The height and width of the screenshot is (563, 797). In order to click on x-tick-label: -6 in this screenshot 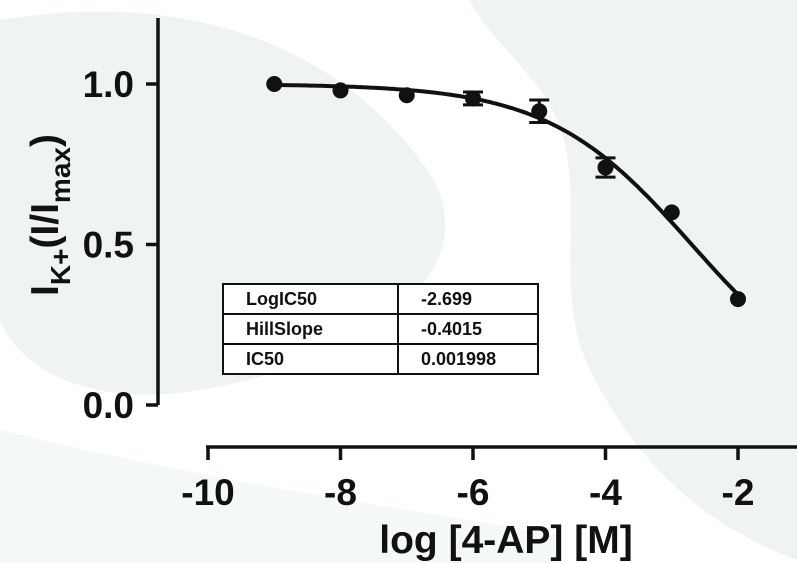, I will do `click(473, 492)`.